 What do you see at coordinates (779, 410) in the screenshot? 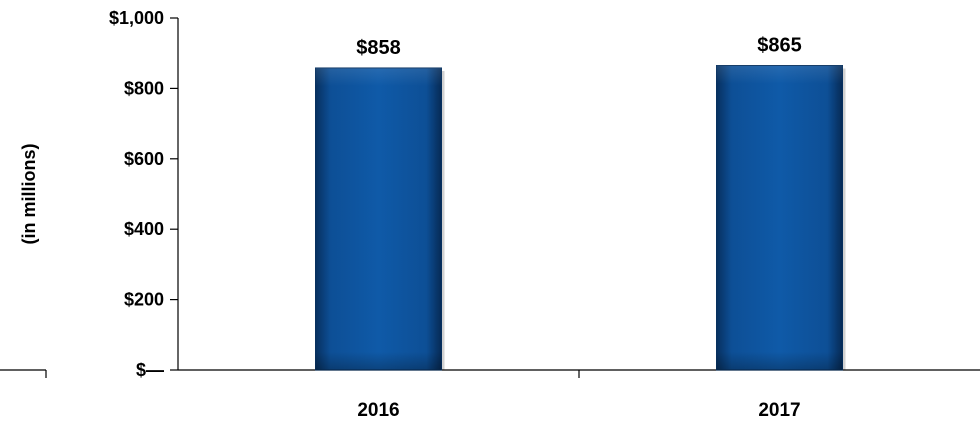
I see `x-tick-label: 2017` at bounding box center [779, 410].